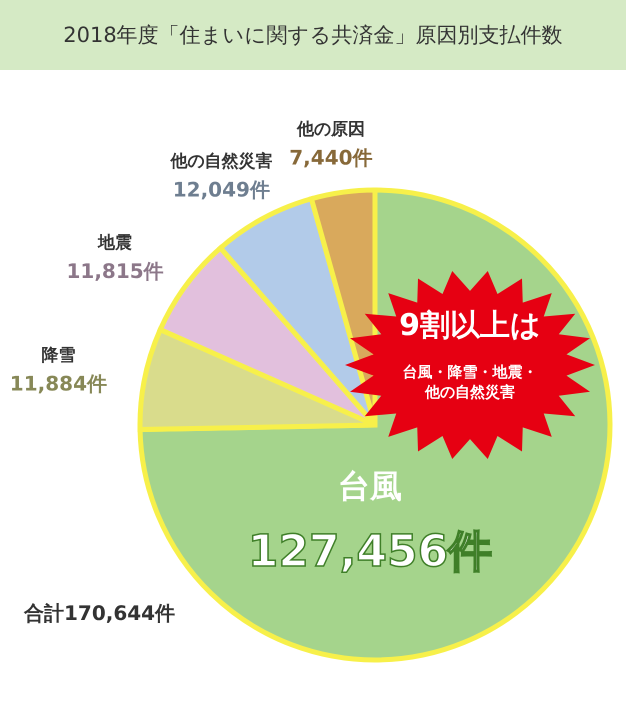 The image size is (626, 715). I want to click on chart-title: 2018年度「住まいに関する共済金」原因別支払件数, so click(313, 35).